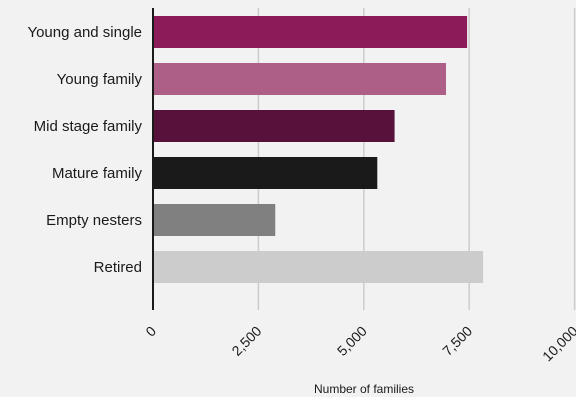 The image size is (576, 397). I want to click on category-label-retired: Retired, so click(118, 267).